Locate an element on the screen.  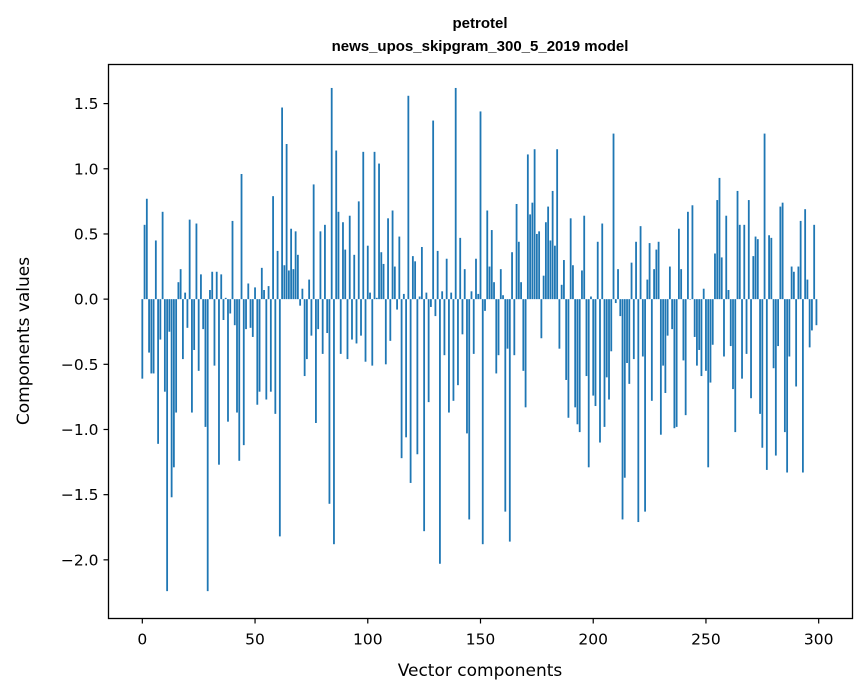
x-tick-label: 150 is located at coordinates (481, 640).